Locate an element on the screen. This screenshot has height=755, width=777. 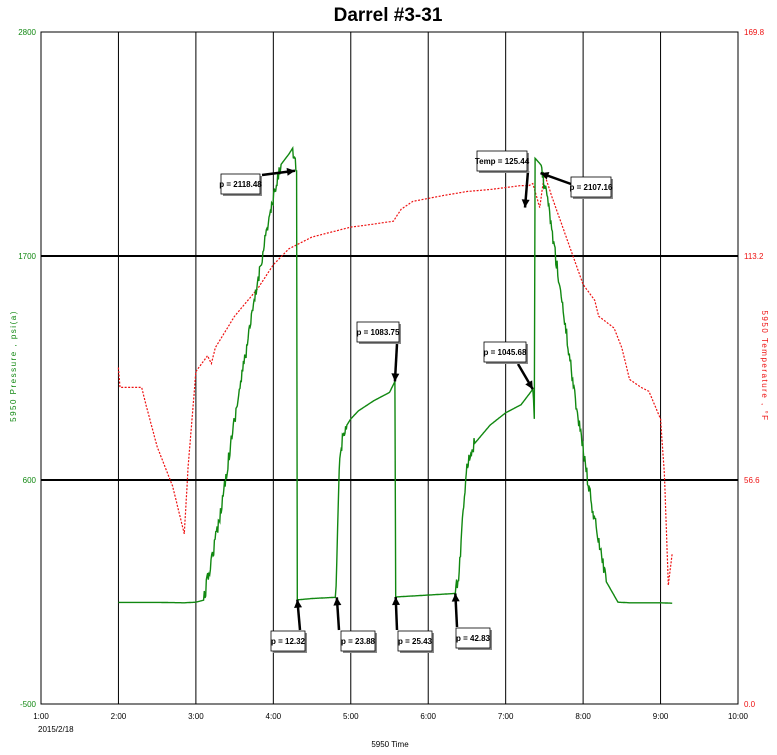
y-axis-left-label: 5950 Pressure , psi(a) is located at coordinates (13, 366).